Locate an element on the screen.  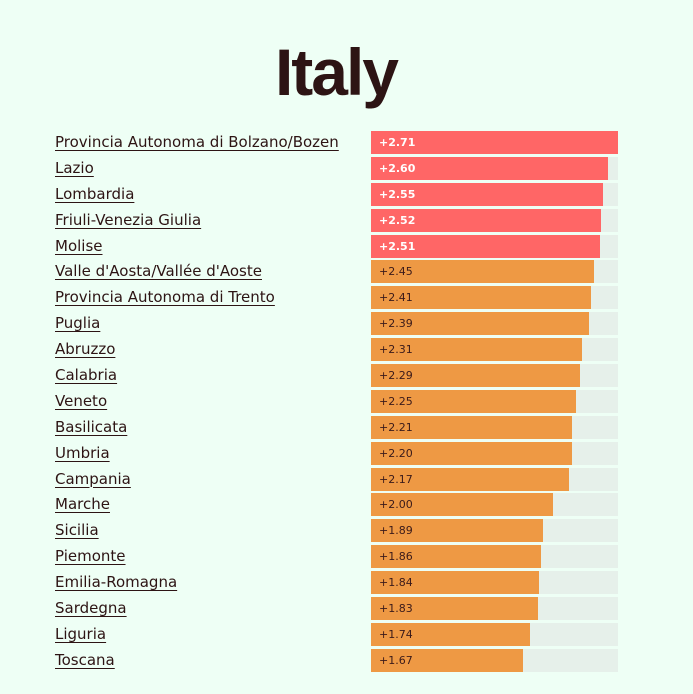
region-link: Lombardia is located at coordinates (95, 193).